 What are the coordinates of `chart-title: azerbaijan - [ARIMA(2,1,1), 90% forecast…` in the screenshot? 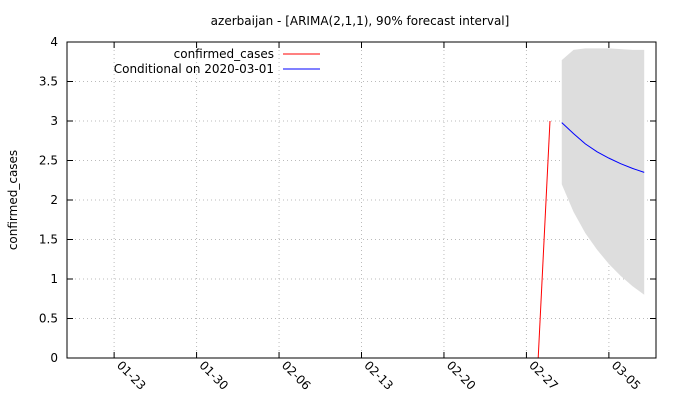 It's located at (360, 21).